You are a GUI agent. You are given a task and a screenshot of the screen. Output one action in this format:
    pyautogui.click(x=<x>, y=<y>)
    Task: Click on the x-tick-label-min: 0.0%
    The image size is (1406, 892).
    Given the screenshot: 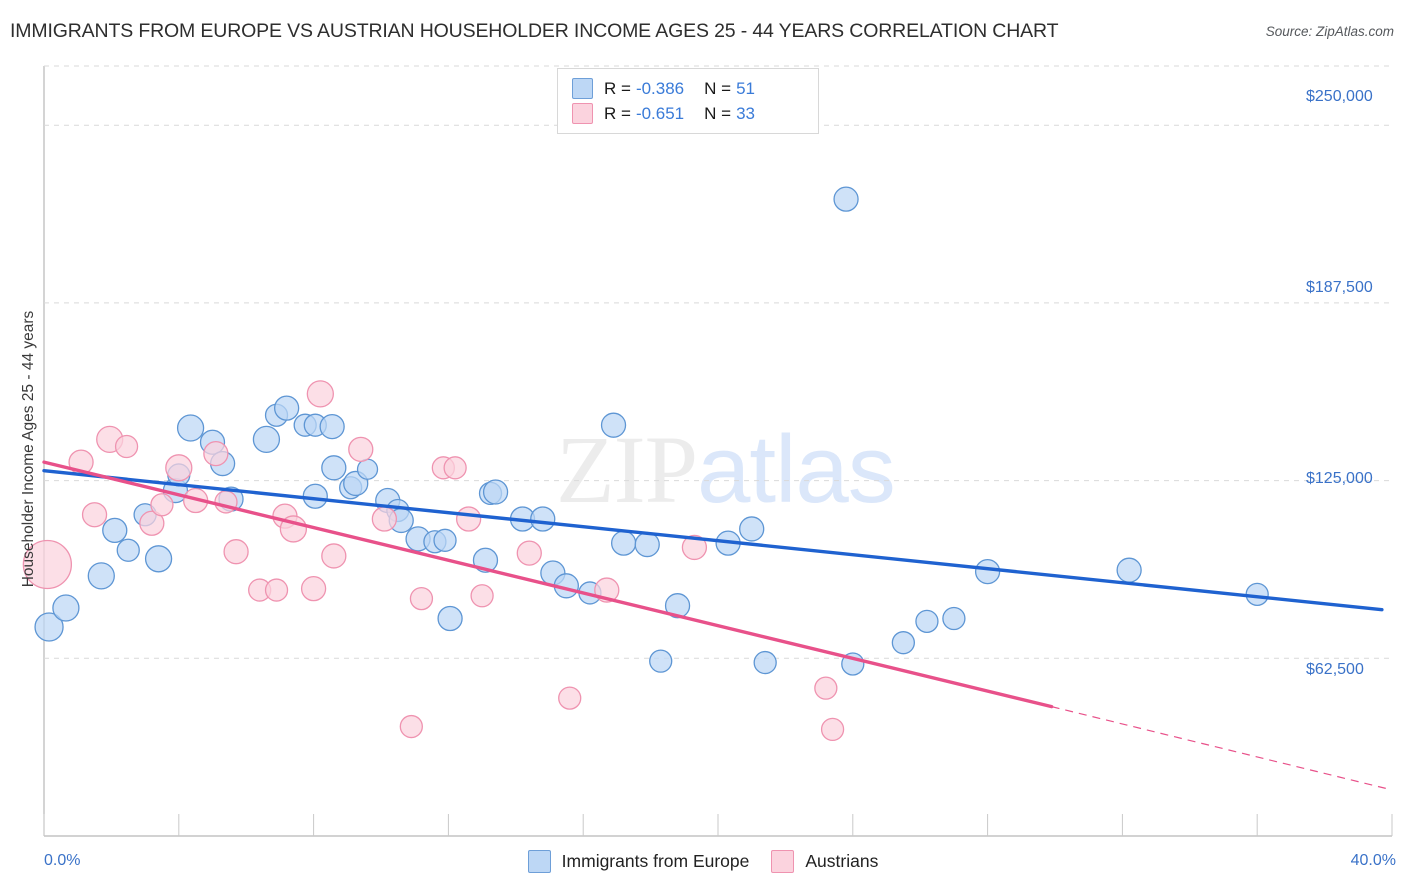 What is the action you would take?
    pyautogui.click(x=62, y=860)
    